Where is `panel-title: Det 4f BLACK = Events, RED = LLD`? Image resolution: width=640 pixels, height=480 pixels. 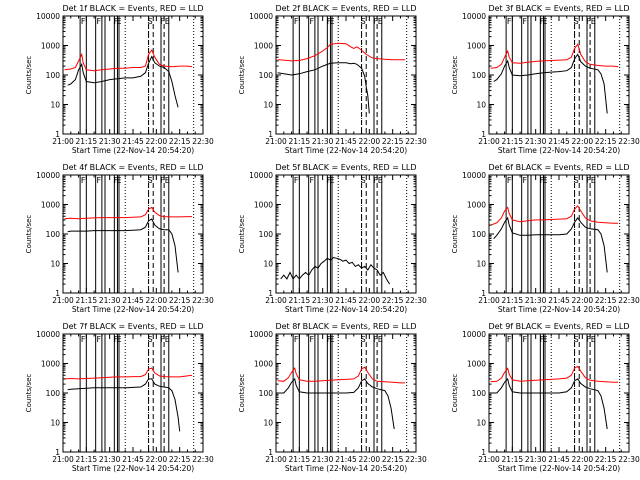 panel-title: Det 4f BLACK = Events, RED = LLD is located at coordinates (132, 167).